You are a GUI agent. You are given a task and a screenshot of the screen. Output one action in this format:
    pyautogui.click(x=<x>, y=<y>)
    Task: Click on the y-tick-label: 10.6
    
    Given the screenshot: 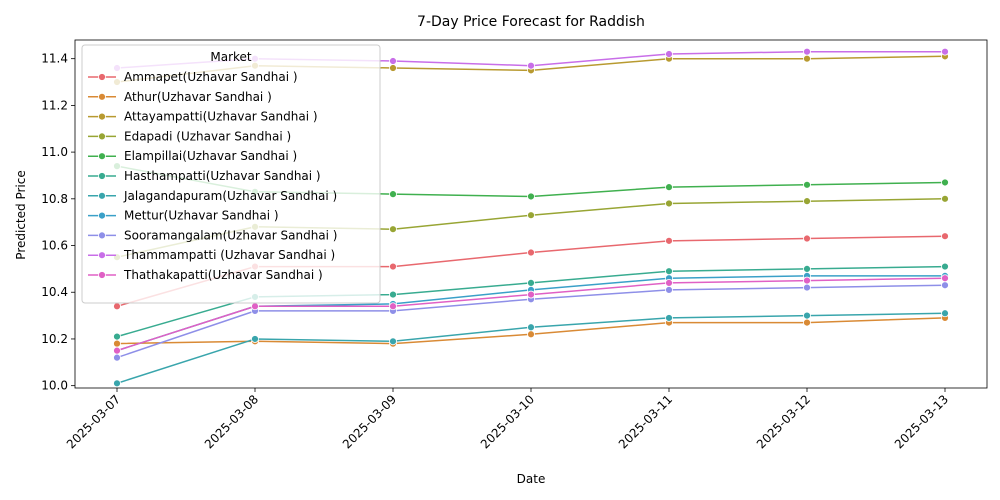 What is the action you would take?
    pyautogui.click(x=54, y=246)
    